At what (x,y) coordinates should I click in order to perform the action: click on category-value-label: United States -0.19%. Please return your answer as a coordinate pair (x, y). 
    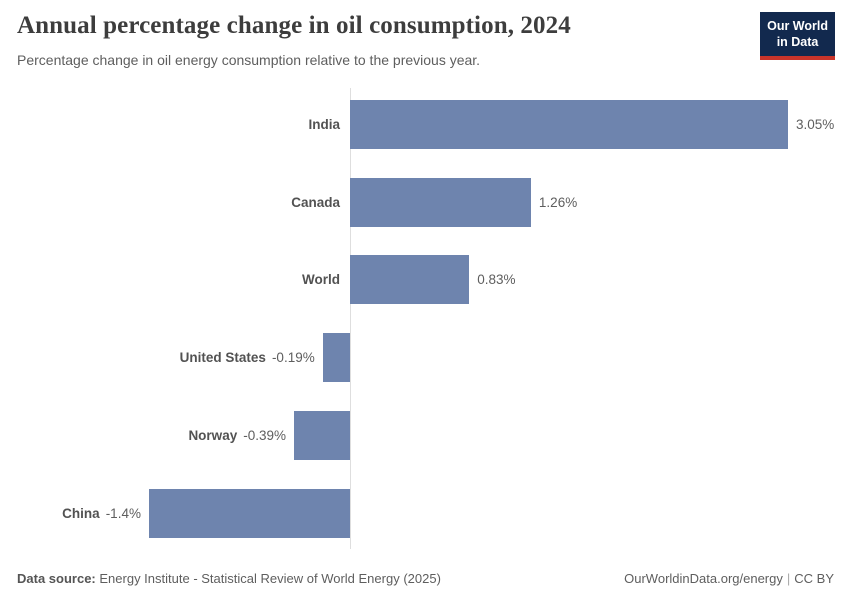
    Looking at the image, I should click on (247, 357).